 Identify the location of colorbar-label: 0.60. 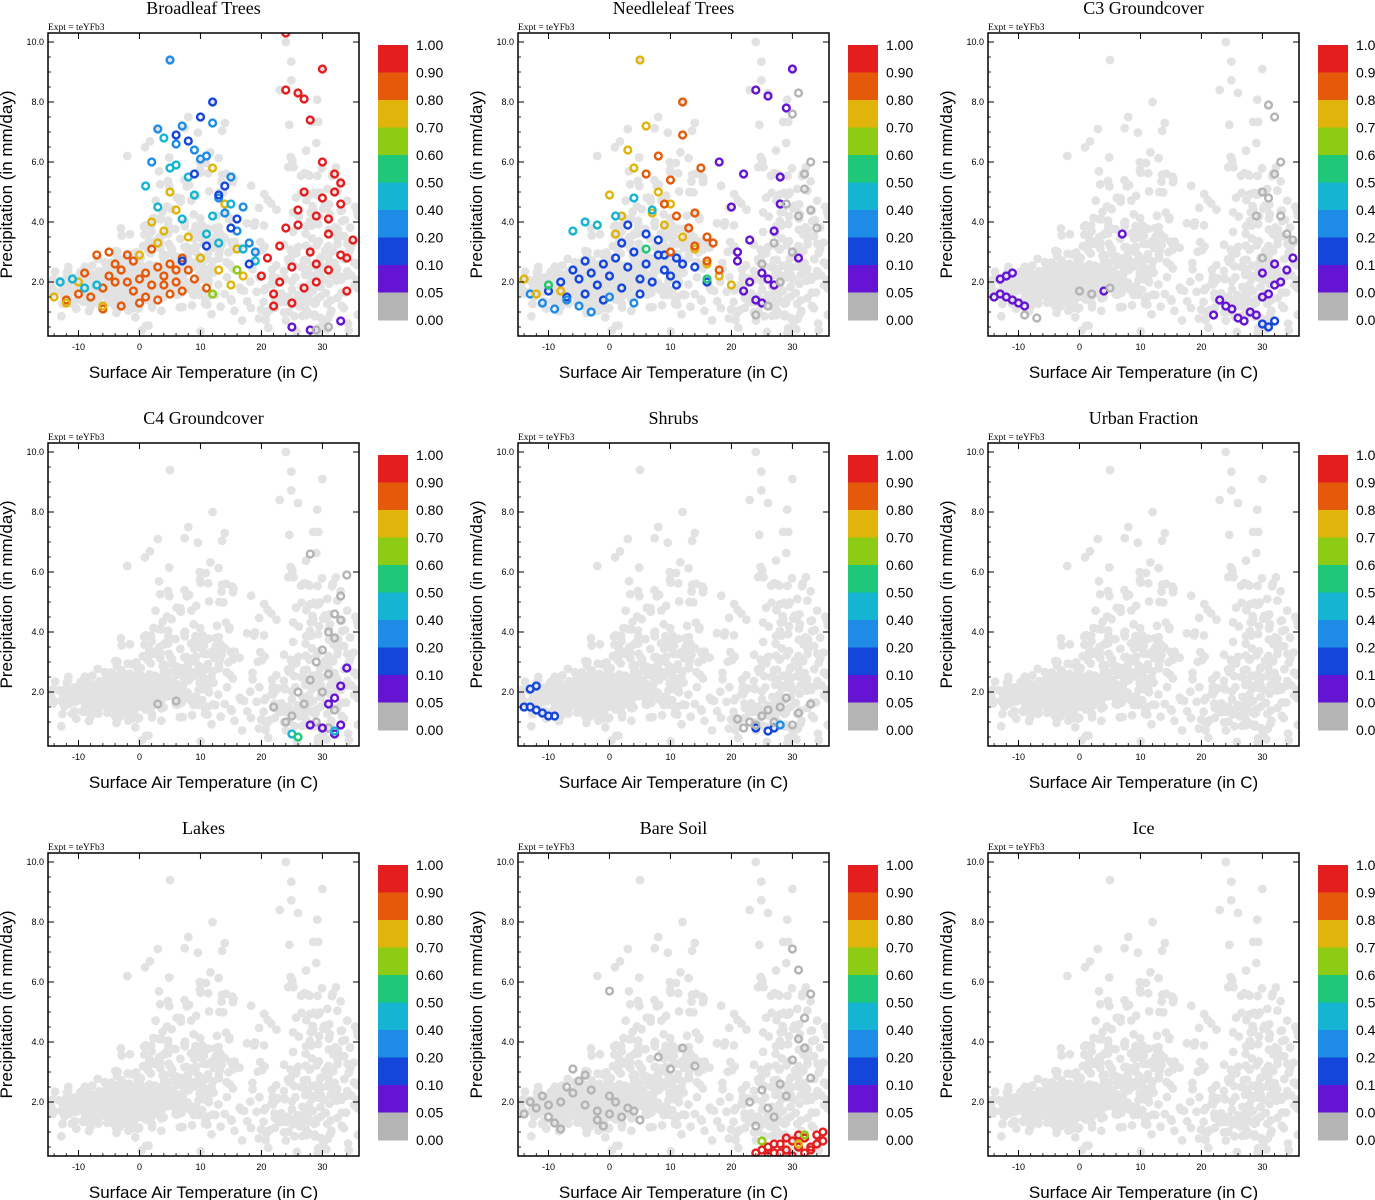
(1365, 155).